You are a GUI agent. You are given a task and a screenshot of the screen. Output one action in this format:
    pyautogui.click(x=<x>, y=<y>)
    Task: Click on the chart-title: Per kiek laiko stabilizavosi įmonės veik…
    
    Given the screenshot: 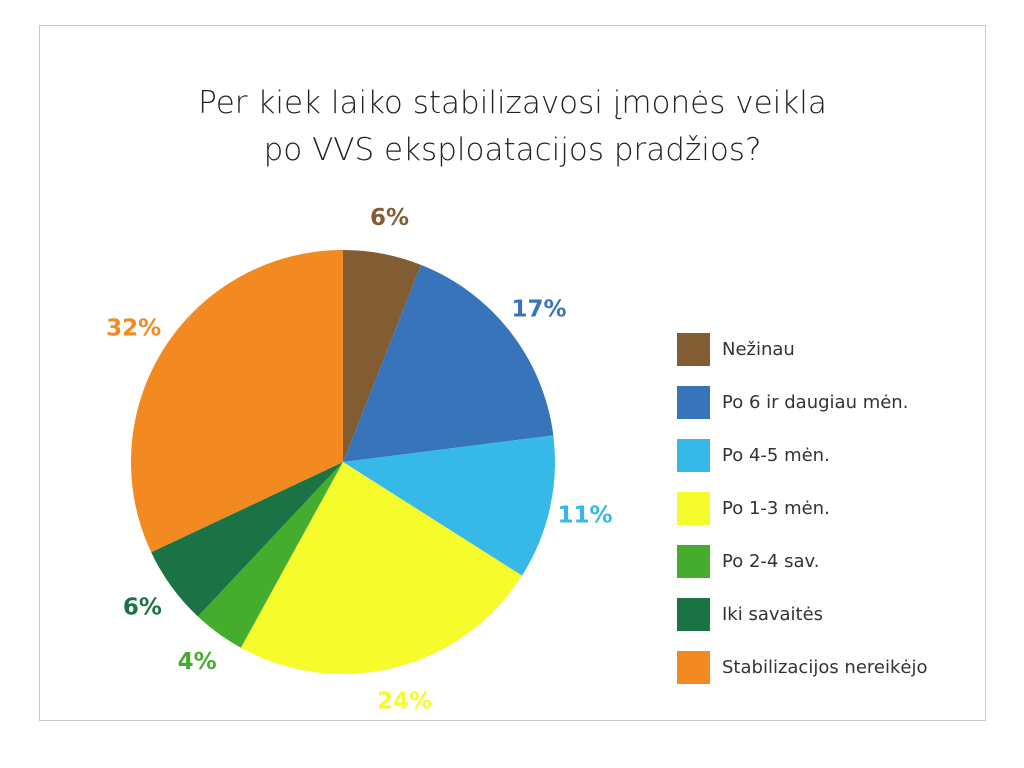 What is the action you would take?
    pyautogui.click(x=512, y=127)
    